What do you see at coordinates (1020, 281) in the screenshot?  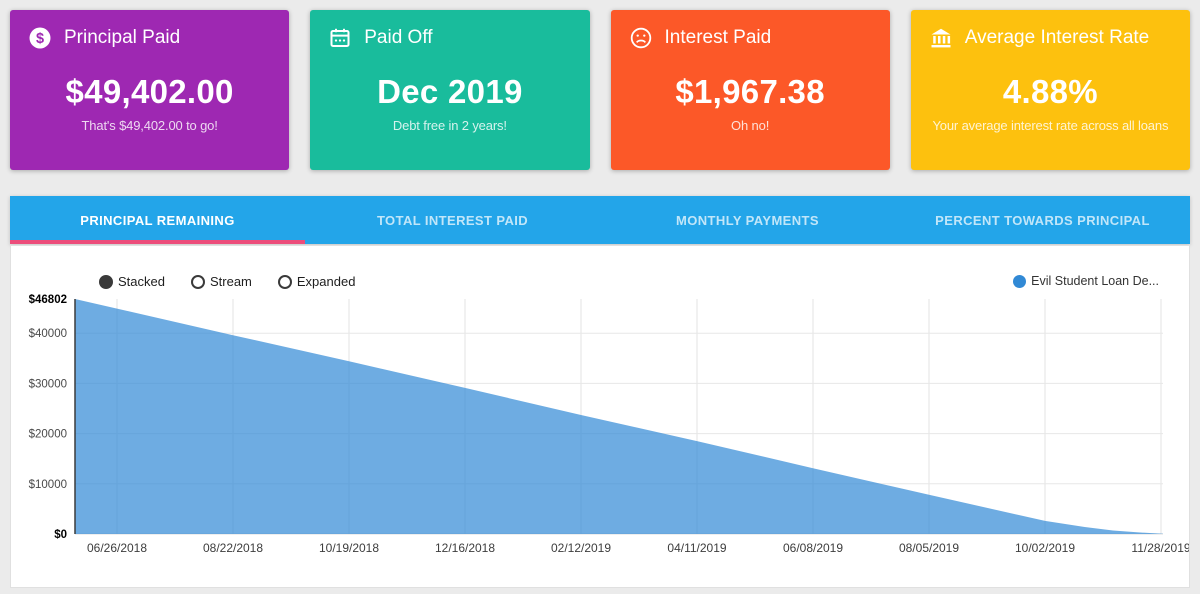 I see `legend-dot-icon` at bounding box center [1020, 281].